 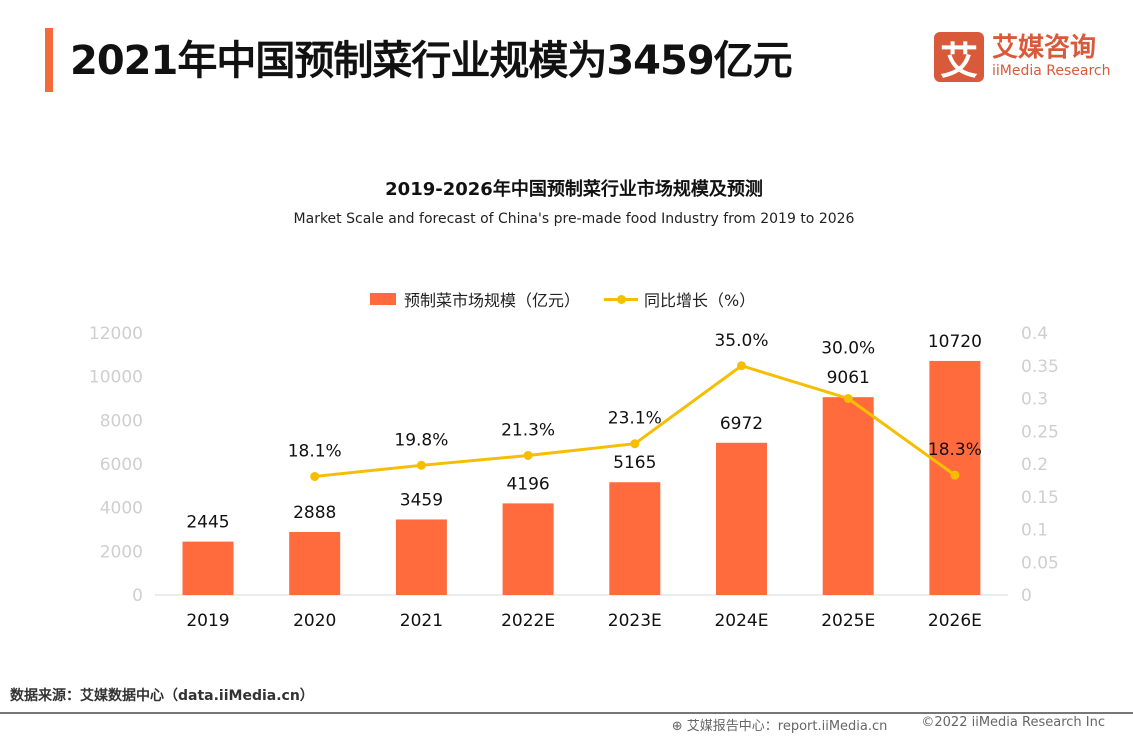 What do you see at coordinates (49, 60) in the screenshot?
I see `title-accent-bar` at bounding box center [49, 60].